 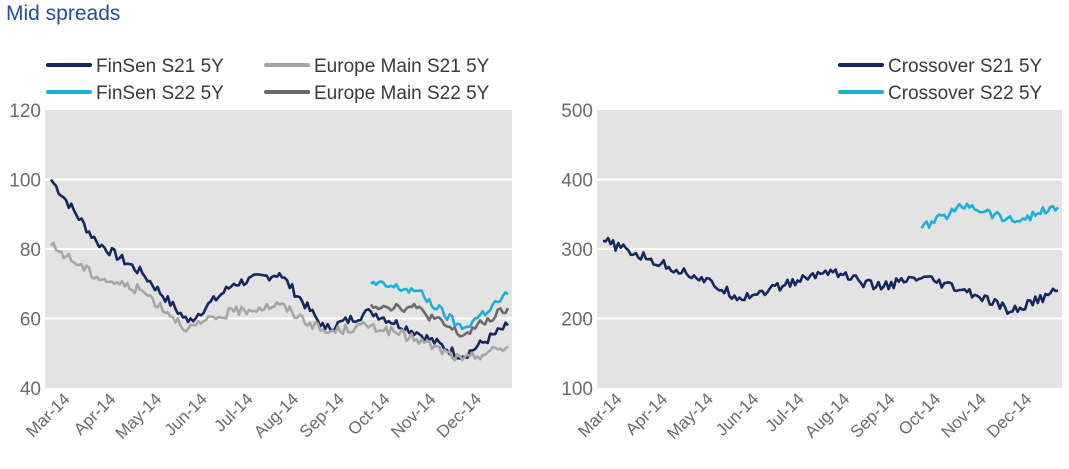 I want to click on legend-label: Europe Main S21 5Y, so click(x=402, y=66).